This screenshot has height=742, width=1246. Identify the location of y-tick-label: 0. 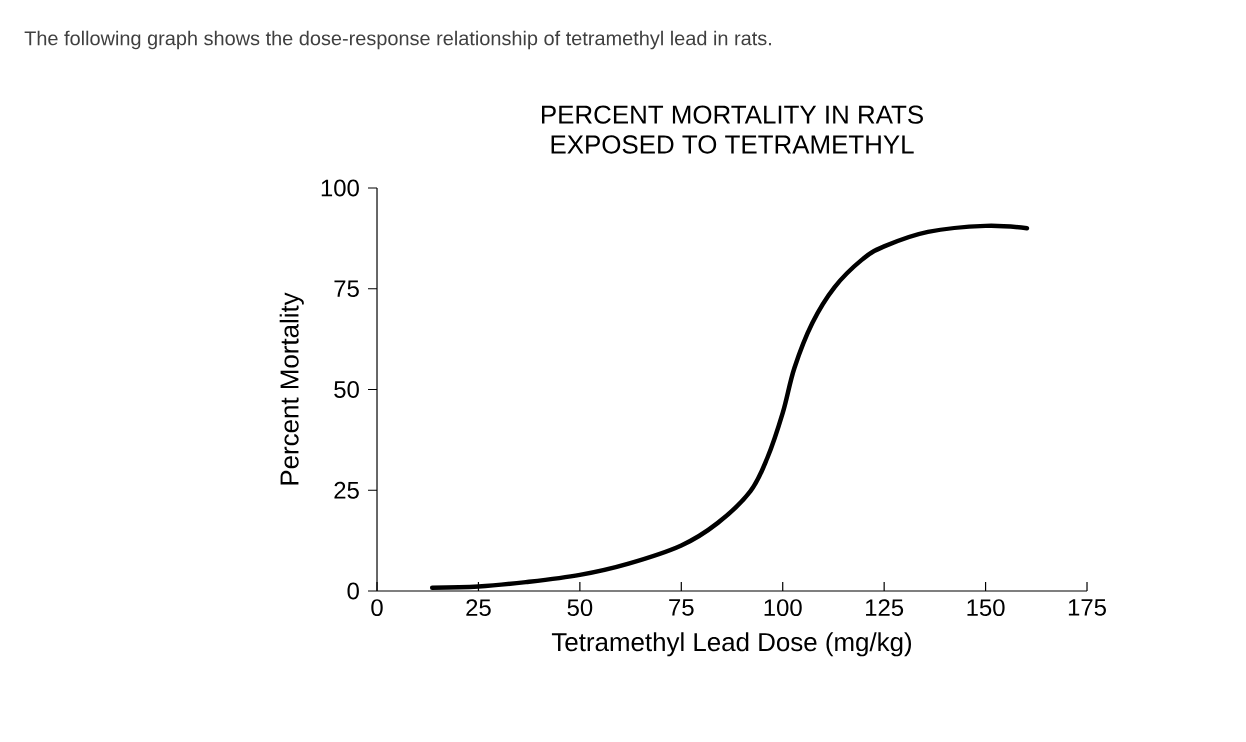
(353, 591).